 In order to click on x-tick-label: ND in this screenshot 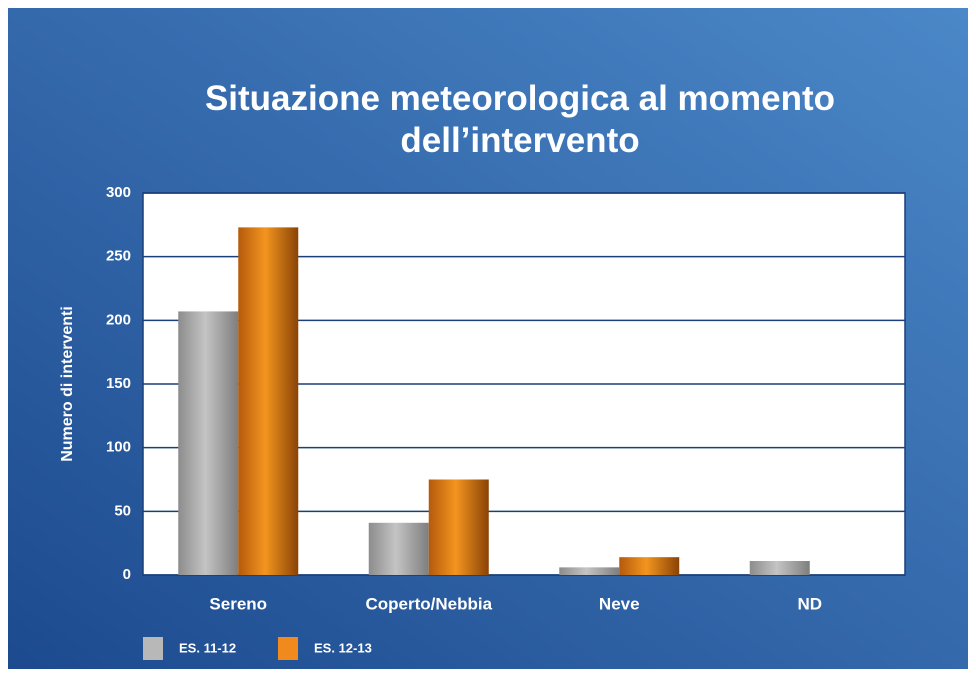, I will do `click(809, 603)`.